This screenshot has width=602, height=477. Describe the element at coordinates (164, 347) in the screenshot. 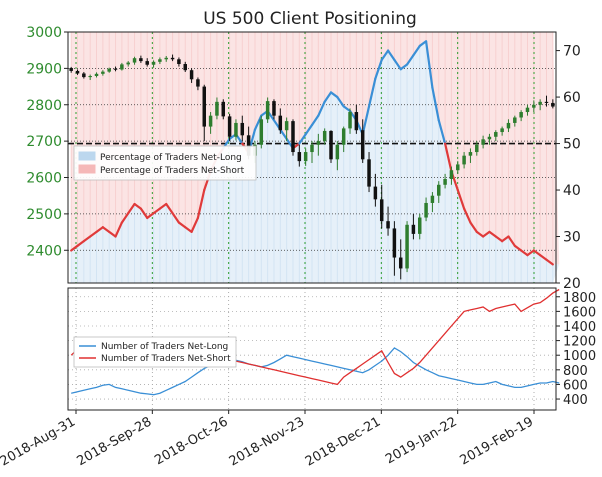

I see `bottom-legend-label: Number of Traders Net-Long` at that location.